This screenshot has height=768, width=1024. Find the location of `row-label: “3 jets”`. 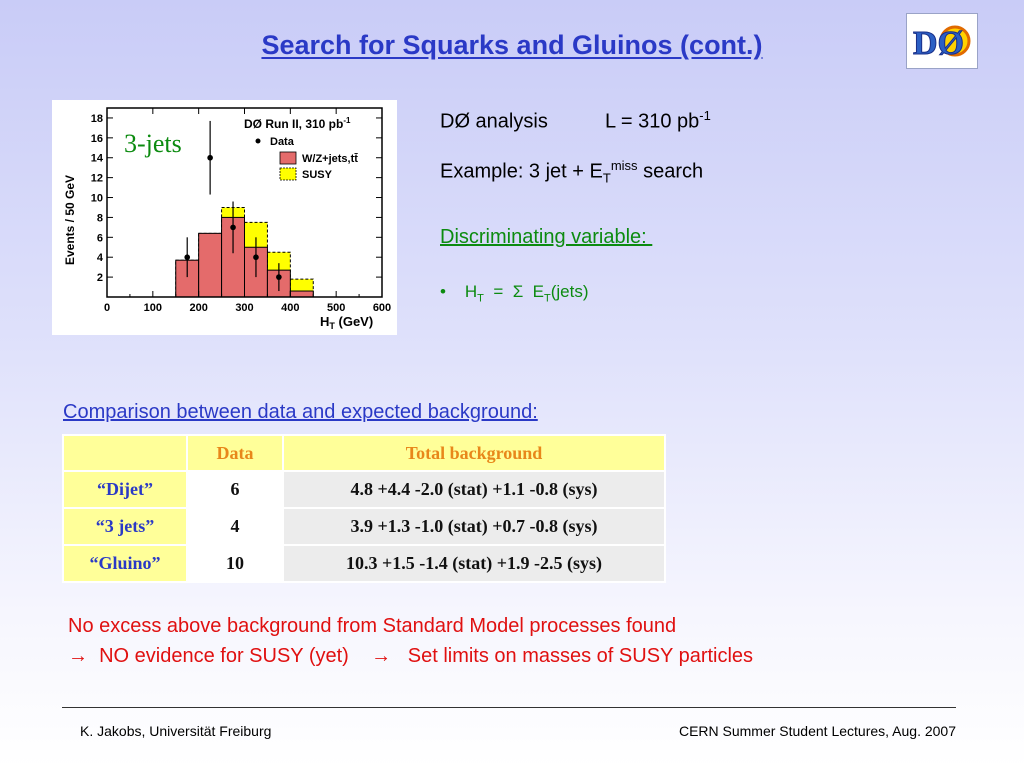

row-label: “3 jets” is located at coordinates (125, 526).